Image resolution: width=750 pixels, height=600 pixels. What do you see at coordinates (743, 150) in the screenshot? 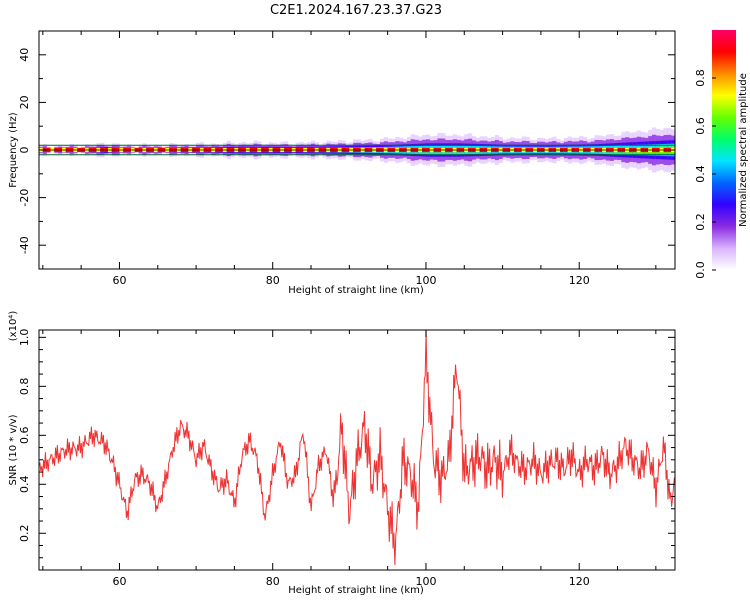
I see `colorbar-label: Normalized spectral amplitude` at bounding box center [743, 150].